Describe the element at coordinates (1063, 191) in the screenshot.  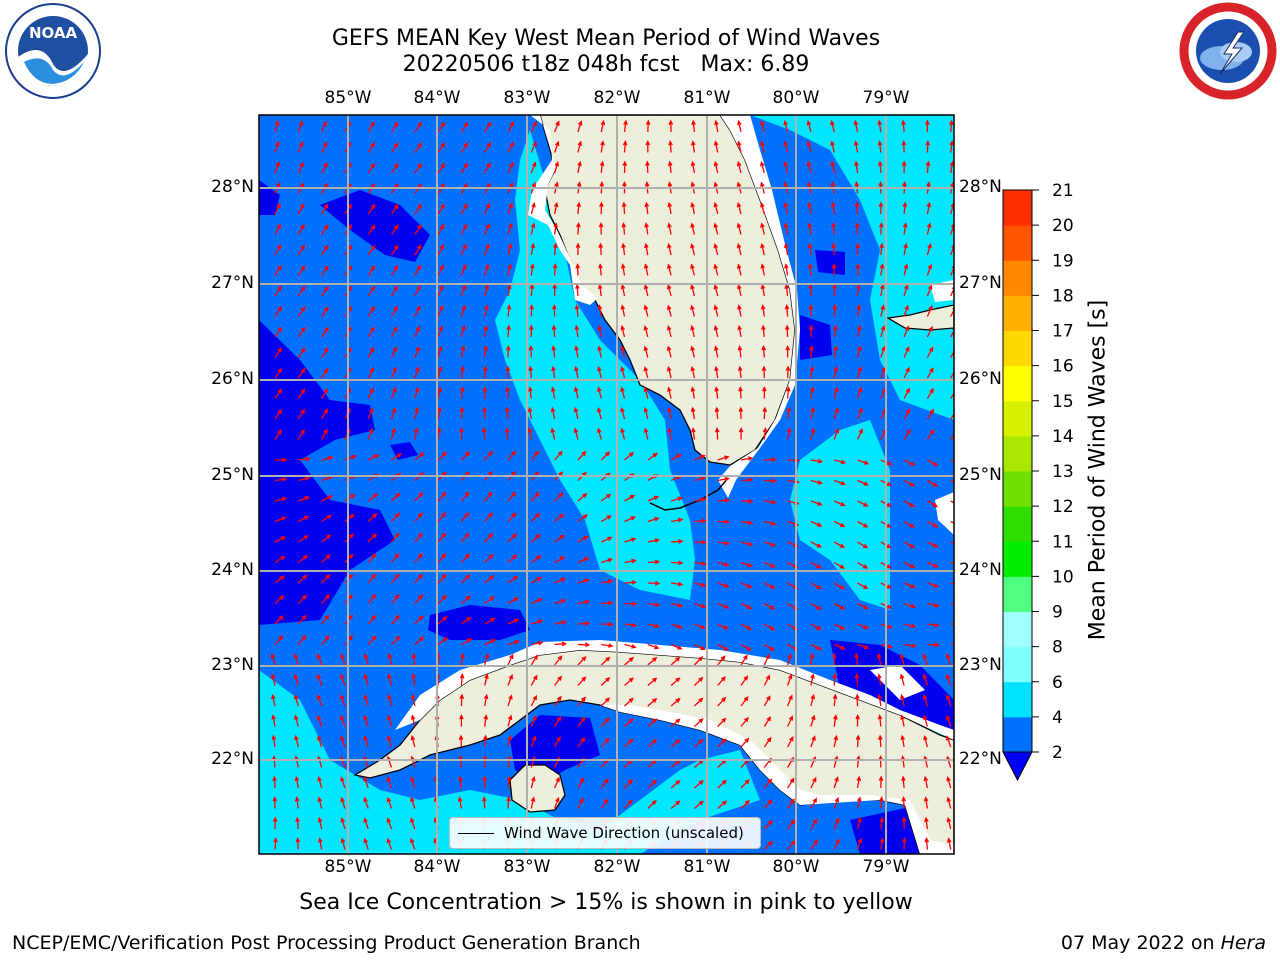
I see `colorbar-tick-label: 21` at that location.